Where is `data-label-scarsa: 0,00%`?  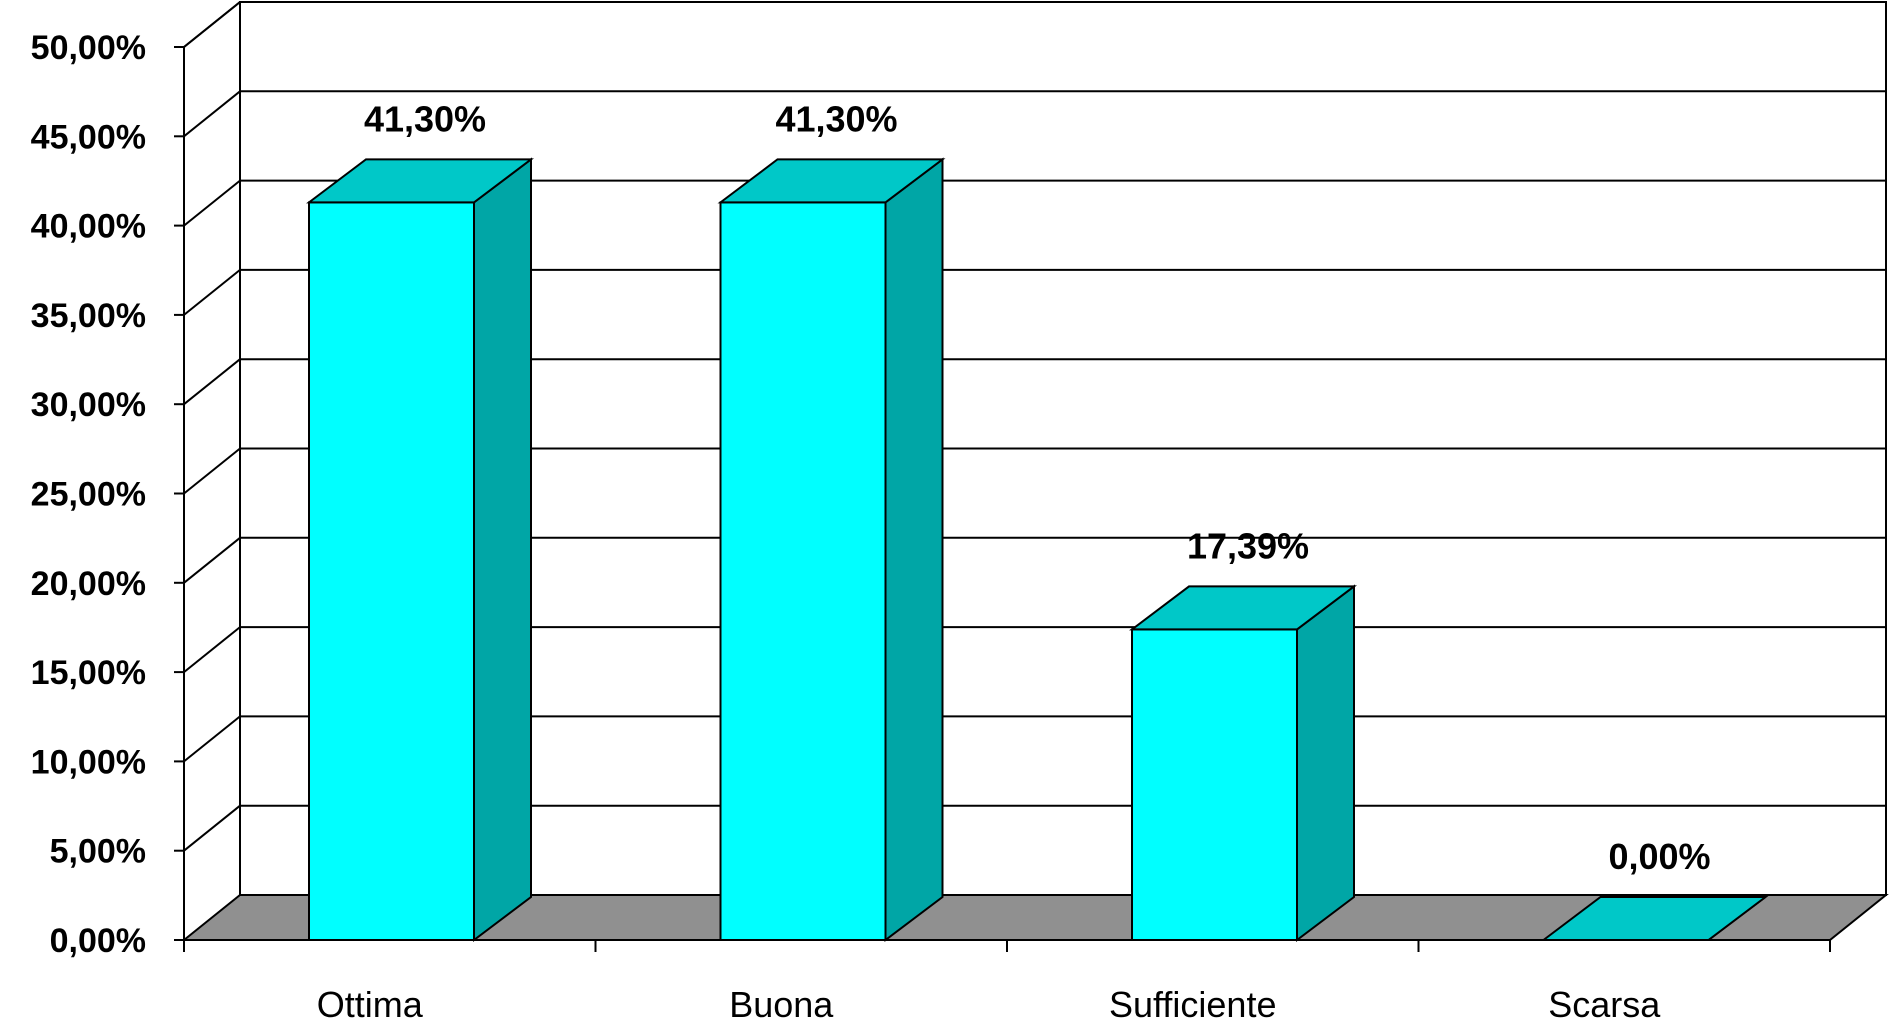
data-label-scarsa: 0,00% is located at coordinates (1659, 856).